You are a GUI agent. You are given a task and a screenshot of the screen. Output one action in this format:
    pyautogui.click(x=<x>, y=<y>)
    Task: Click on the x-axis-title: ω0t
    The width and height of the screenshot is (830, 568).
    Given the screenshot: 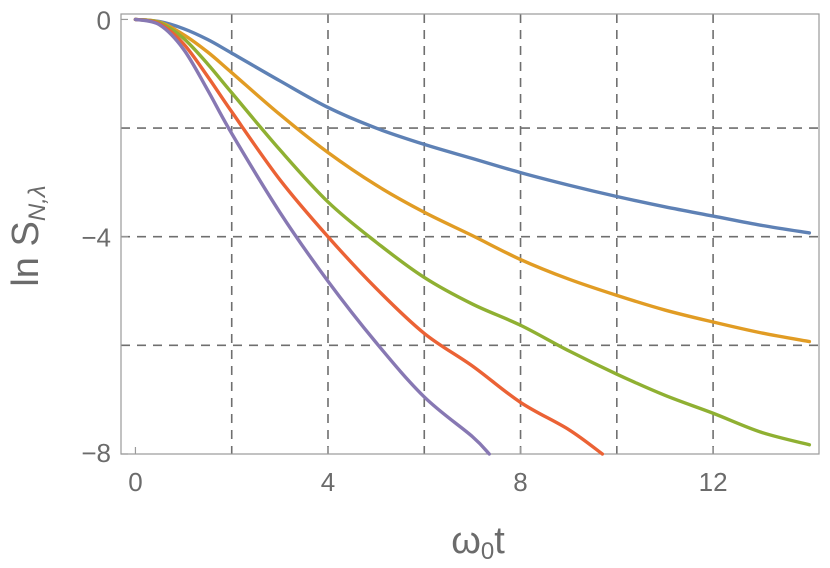 What is the action you would take?
    pyautogui.click(x=478, y=542)
    